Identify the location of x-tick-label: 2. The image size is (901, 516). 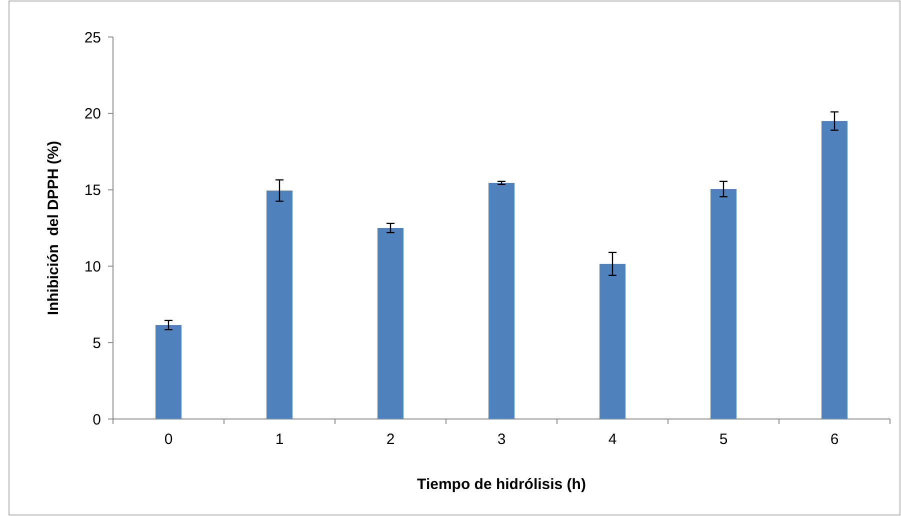
(390, 439).